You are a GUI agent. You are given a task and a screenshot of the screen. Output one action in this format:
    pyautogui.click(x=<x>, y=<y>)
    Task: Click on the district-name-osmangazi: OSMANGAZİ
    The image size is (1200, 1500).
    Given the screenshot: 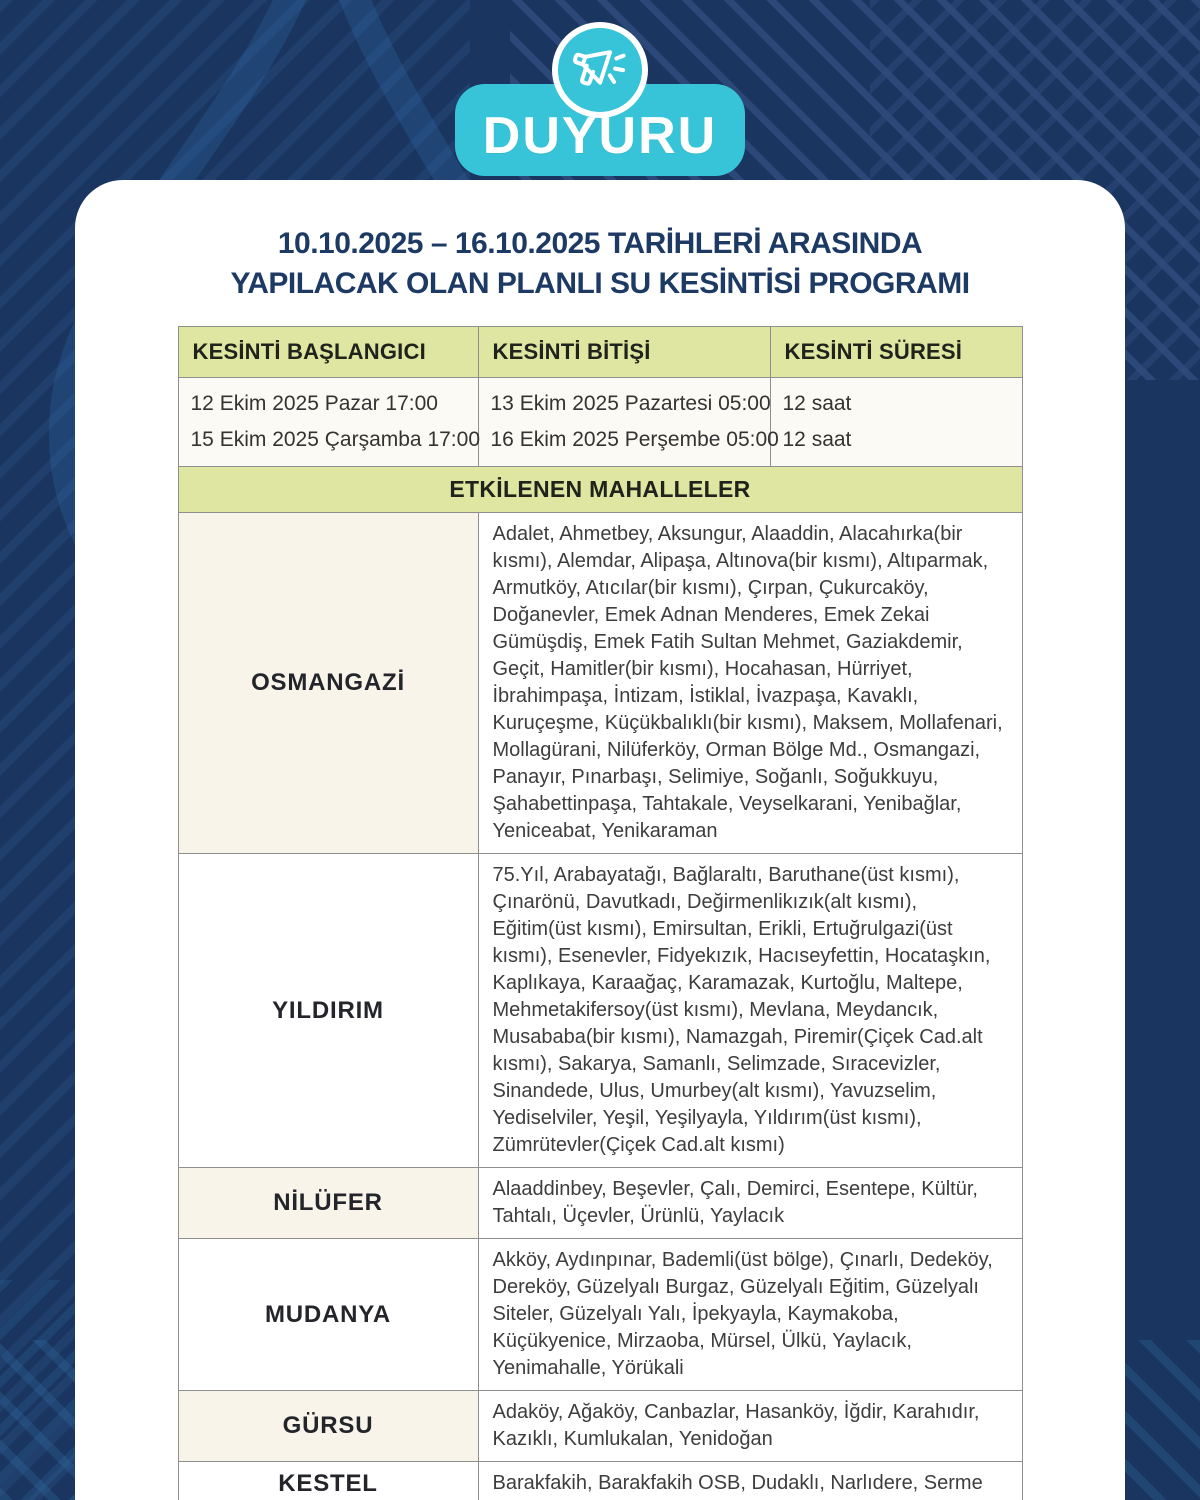 What is the action you would take?
    pyautogui.click(x=328, y=683)
    